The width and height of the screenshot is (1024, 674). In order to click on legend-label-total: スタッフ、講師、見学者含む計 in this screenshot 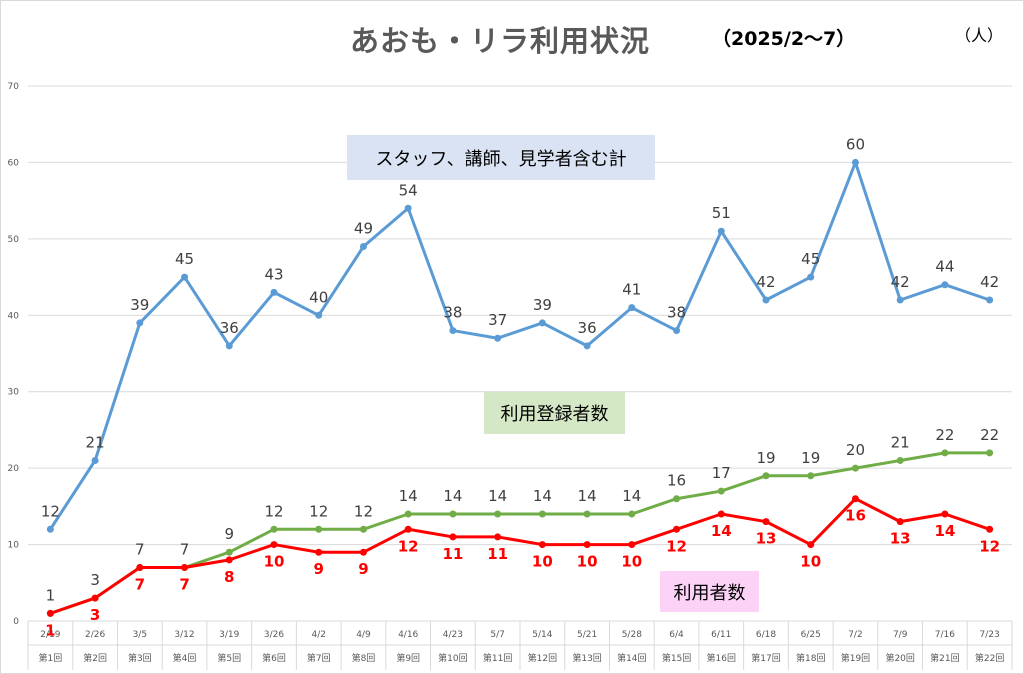, I will do `click(501, 157)`.